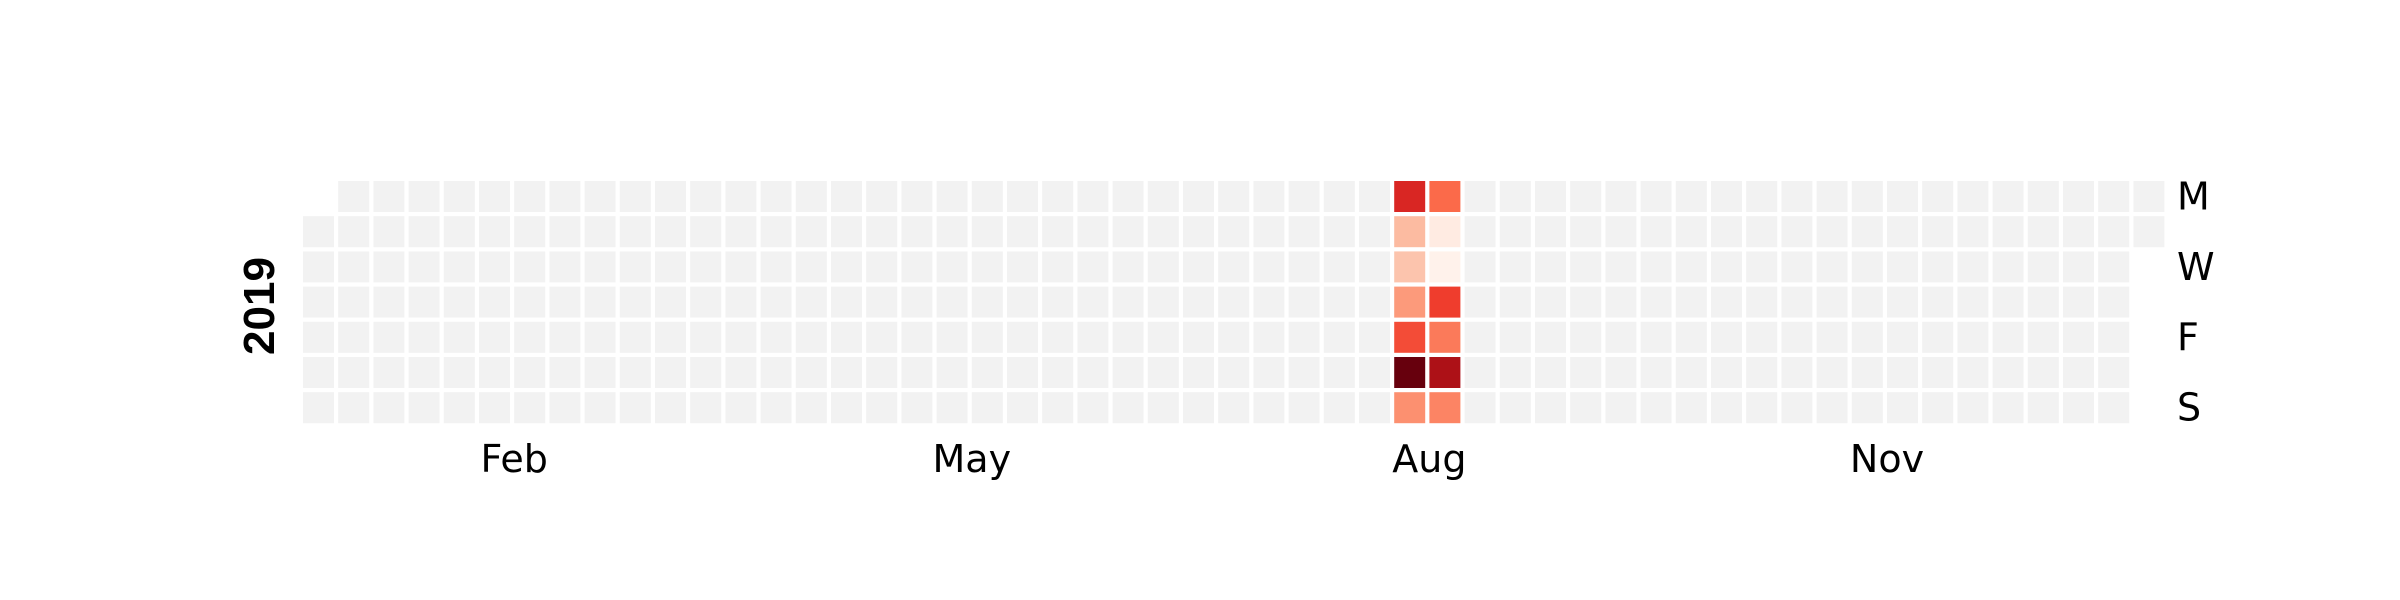  What do you see at coordinates (1203, 459) in the screenshot?
I see `month-labels: Feb May Aug Nov` at bounding box center [1203, 459].